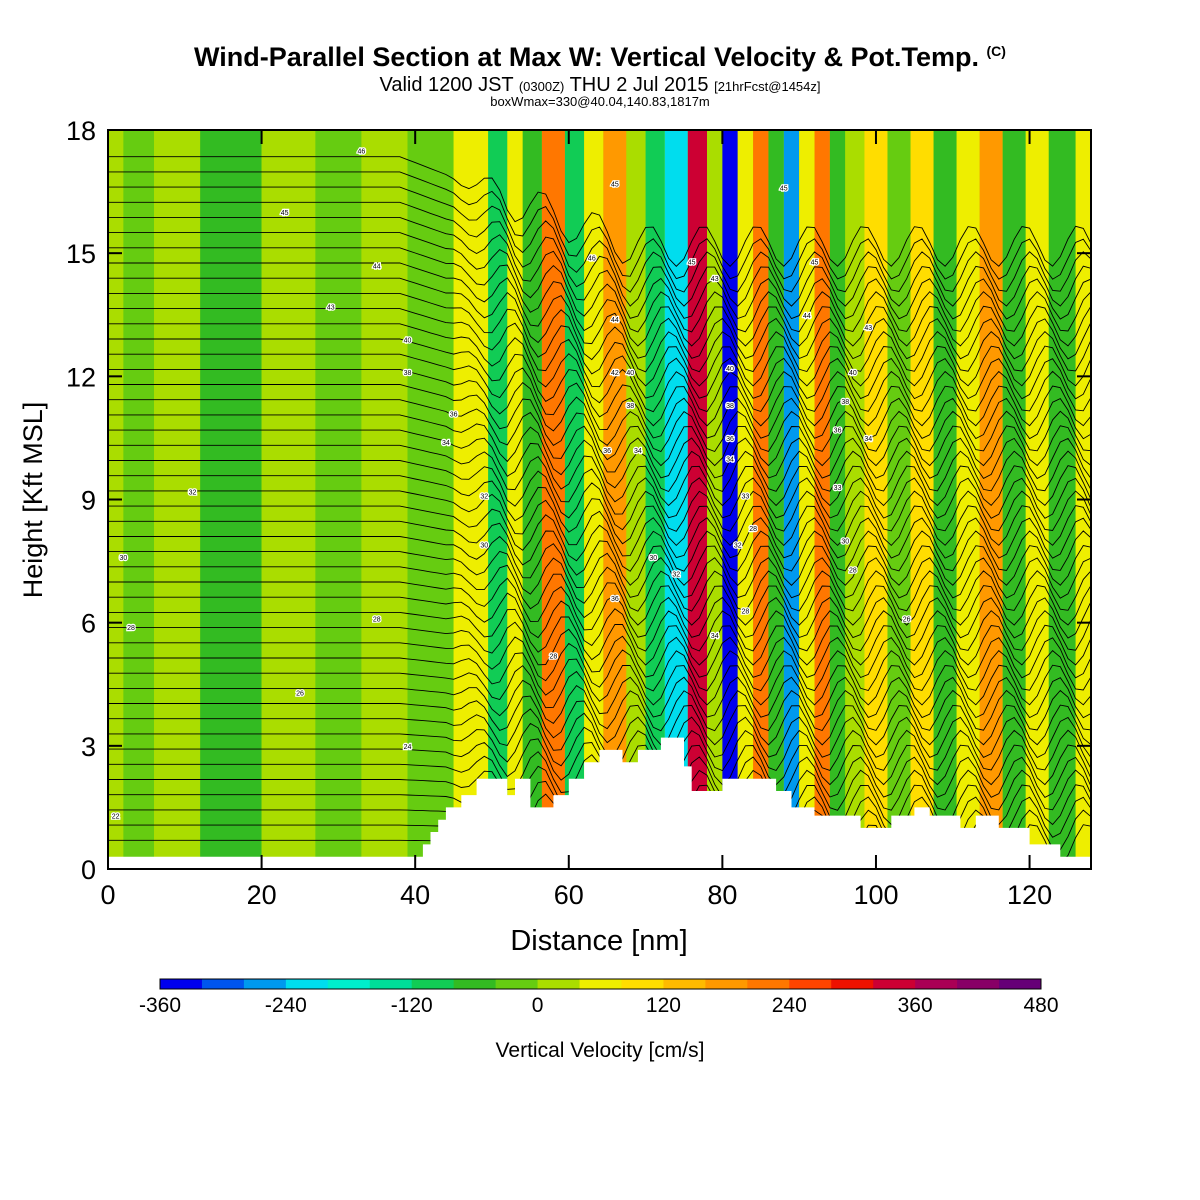  I want to click on y-tick-label: 12, so click(81, 377).